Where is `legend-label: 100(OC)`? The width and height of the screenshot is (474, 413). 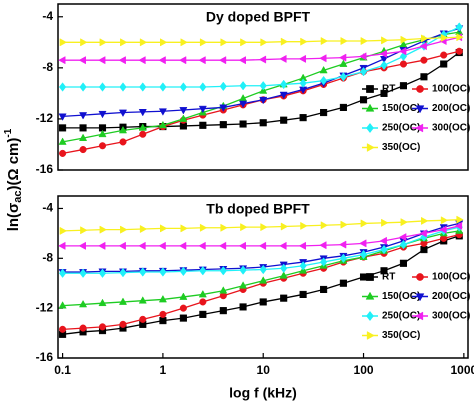
legend-label: 100(OC) is located at coordinates (451, 89).